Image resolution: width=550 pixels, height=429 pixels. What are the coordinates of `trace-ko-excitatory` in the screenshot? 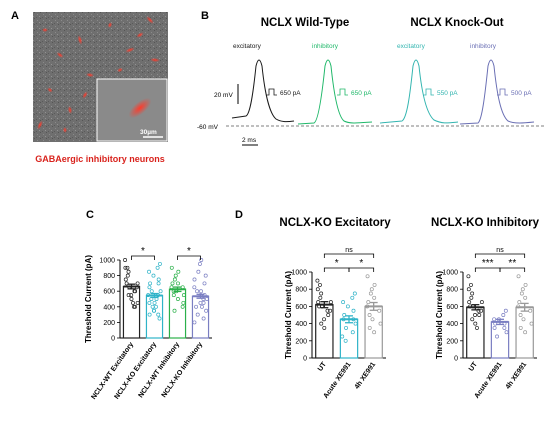 It's located at (419, 91).